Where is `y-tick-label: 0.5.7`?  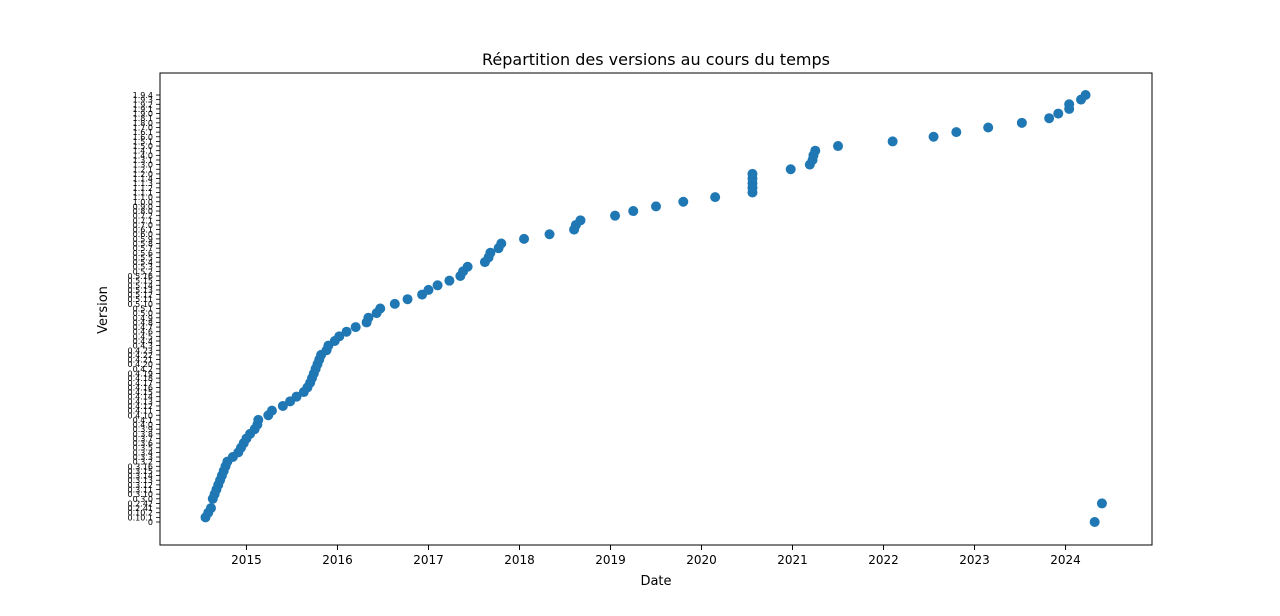 y-tick-label: 0.5.7 is located at coordinates (143, 248).